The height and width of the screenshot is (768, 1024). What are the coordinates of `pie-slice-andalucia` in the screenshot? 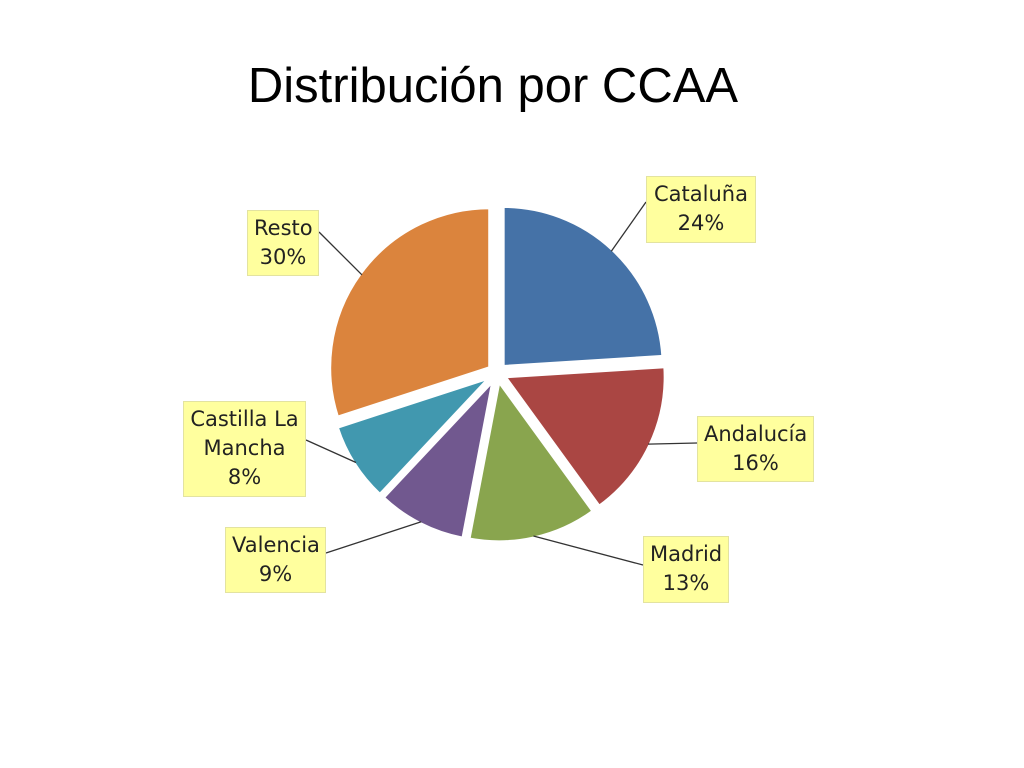 It's located at (584, 437).